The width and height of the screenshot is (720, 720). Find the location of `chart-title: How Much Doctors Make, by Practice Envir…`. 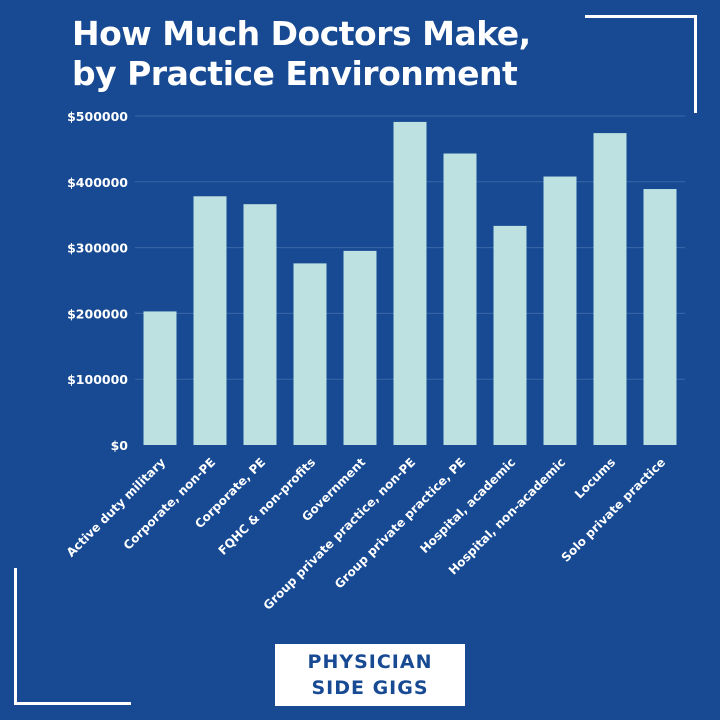

chart-title: How Much Doctors Make, by Practice Envir… is located at coordinates (332, 54).